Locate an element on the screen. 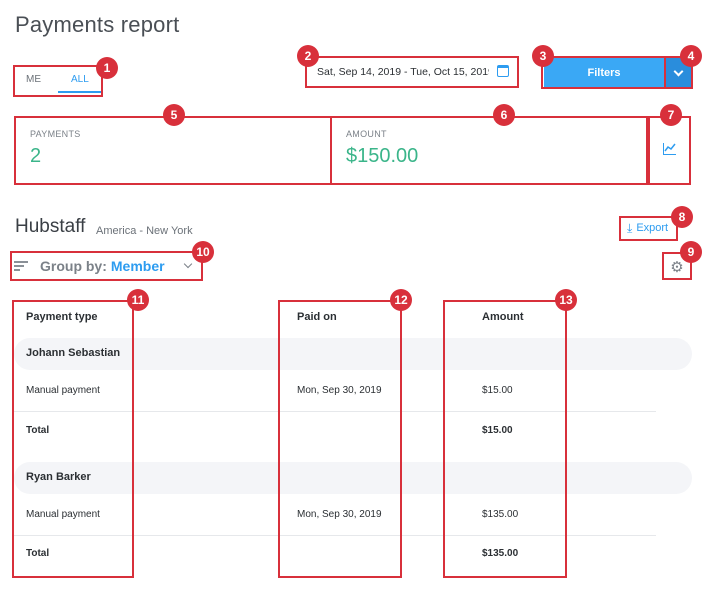 The image size is (704, 594). amount-stat: AMOUNT $150.00 is located at coordinates (489, 150).